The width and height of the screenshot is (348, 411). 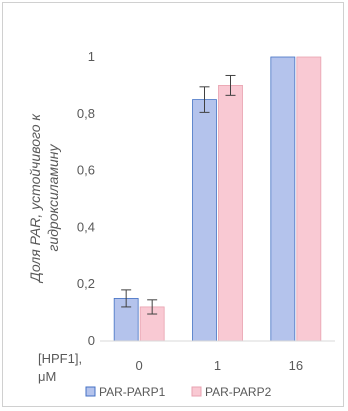 What do you see at coordinates (60, 358) in the screenshot?
I see `x-axis-header-line-1: [HPF1],` at bounding box center [60, 358].